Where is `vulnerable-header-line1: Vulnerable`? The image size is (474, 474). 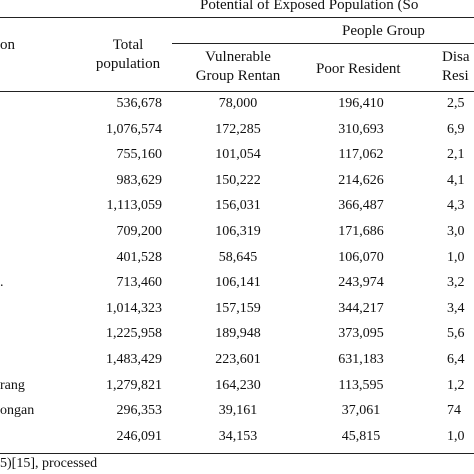
vulnerable-header-line1: Vulnerable is located at coordinates (238, 57).